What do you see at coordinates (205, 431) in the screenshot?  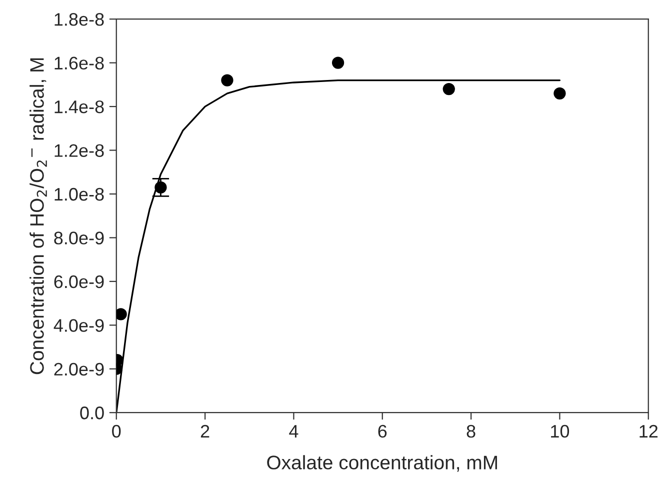 I see `x-tick-label: 2` at bounding box center [205, 431].